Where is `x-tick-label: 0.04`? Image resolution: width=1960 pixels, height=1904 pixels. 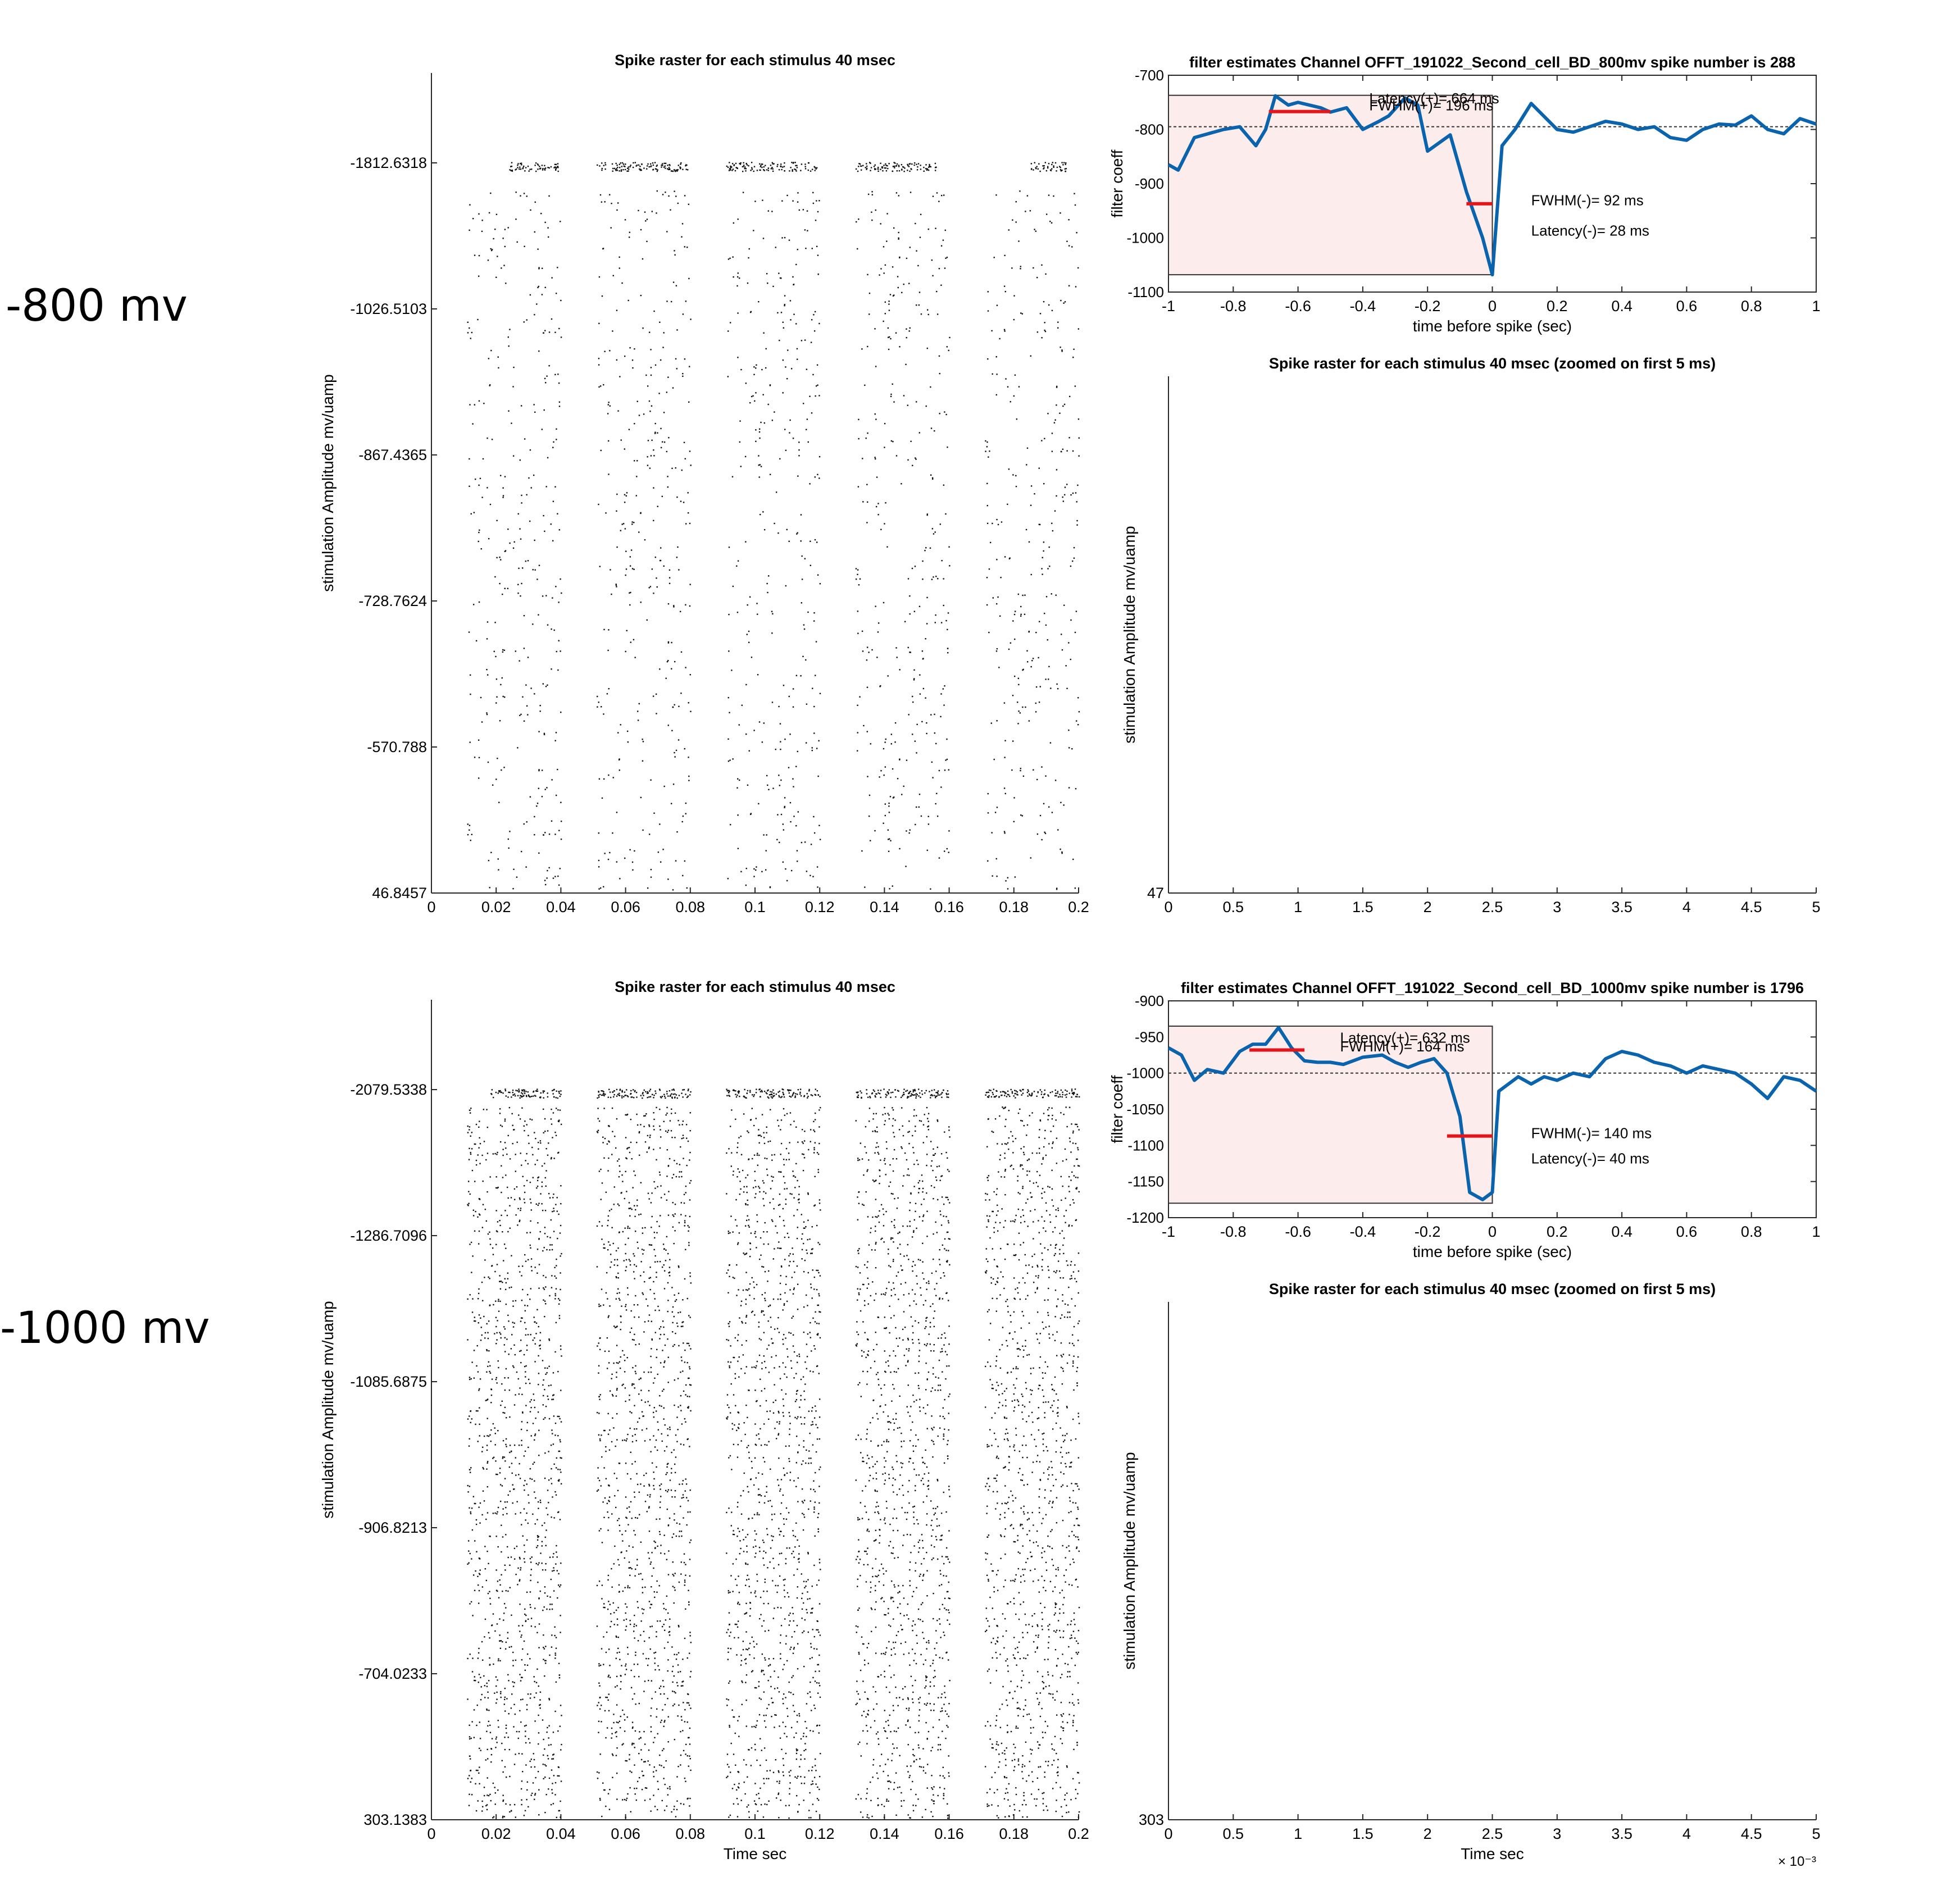 x-tick-label: 0.04 is located at coordinates (561, 907).